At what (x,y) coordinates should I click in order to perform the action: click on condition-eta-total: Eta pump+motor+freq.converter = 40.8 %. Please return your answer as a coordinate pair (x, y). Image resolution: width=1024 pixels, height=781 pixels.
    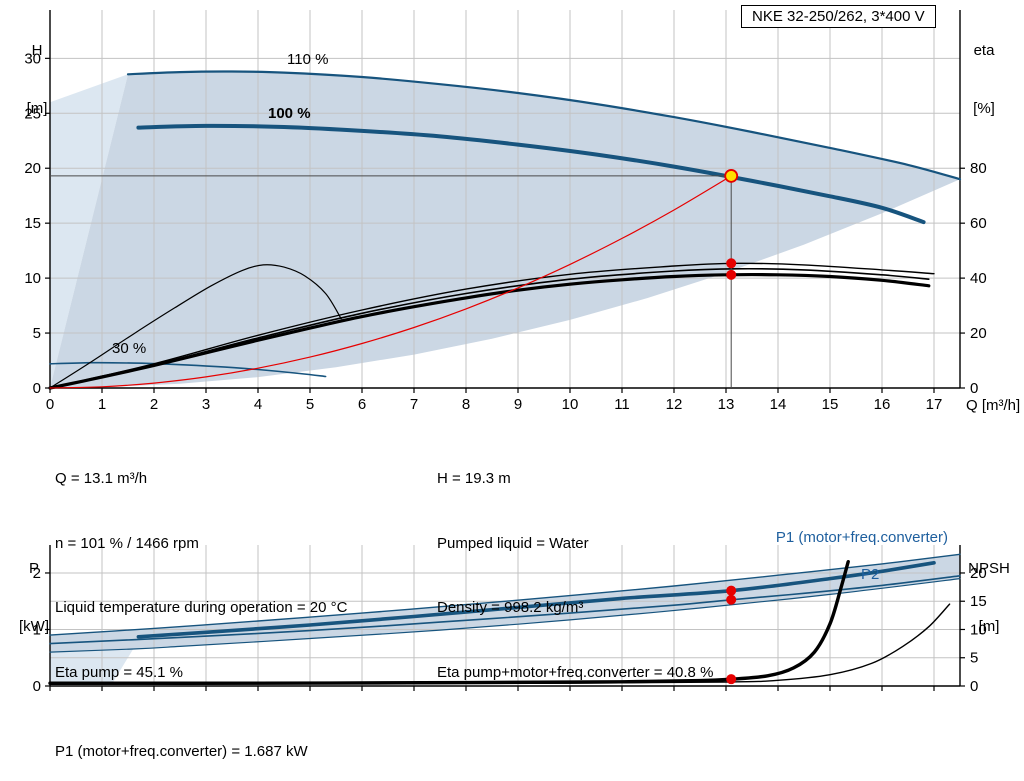
    Looking at the image, I should click on (575, 672).